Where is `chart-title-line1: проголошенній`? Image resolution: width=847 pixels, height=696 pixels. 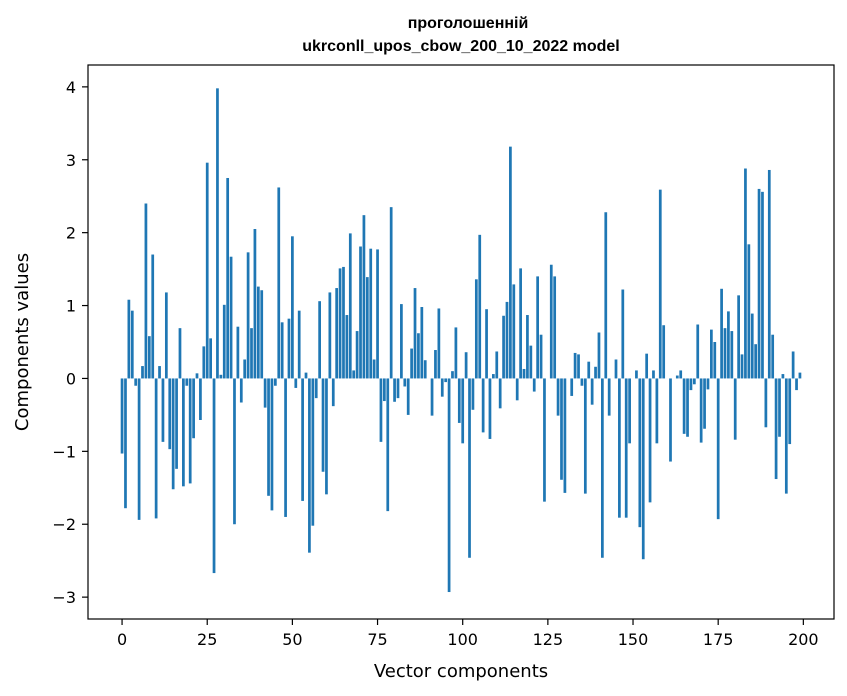 chart-title-line1: проголошенній is located at coordinates (468, 23).